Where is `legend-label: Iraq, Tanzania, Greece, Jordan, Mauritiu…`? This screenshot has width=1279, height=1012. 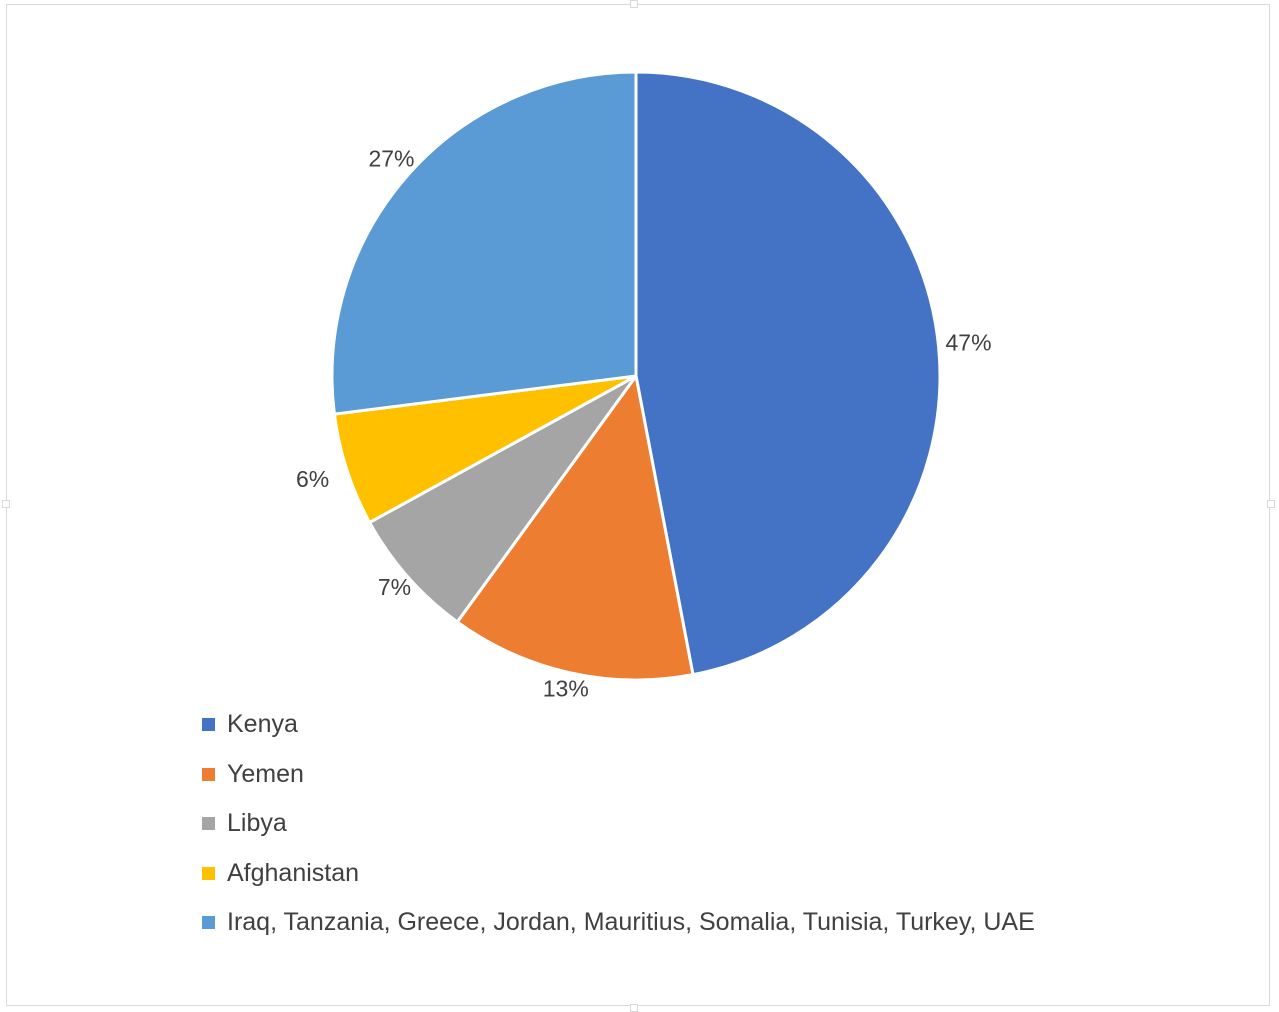 legend-label: Iraq, Tanzania, Greece, Jordan, Mauritiu… is located at coordinates (631, 922).